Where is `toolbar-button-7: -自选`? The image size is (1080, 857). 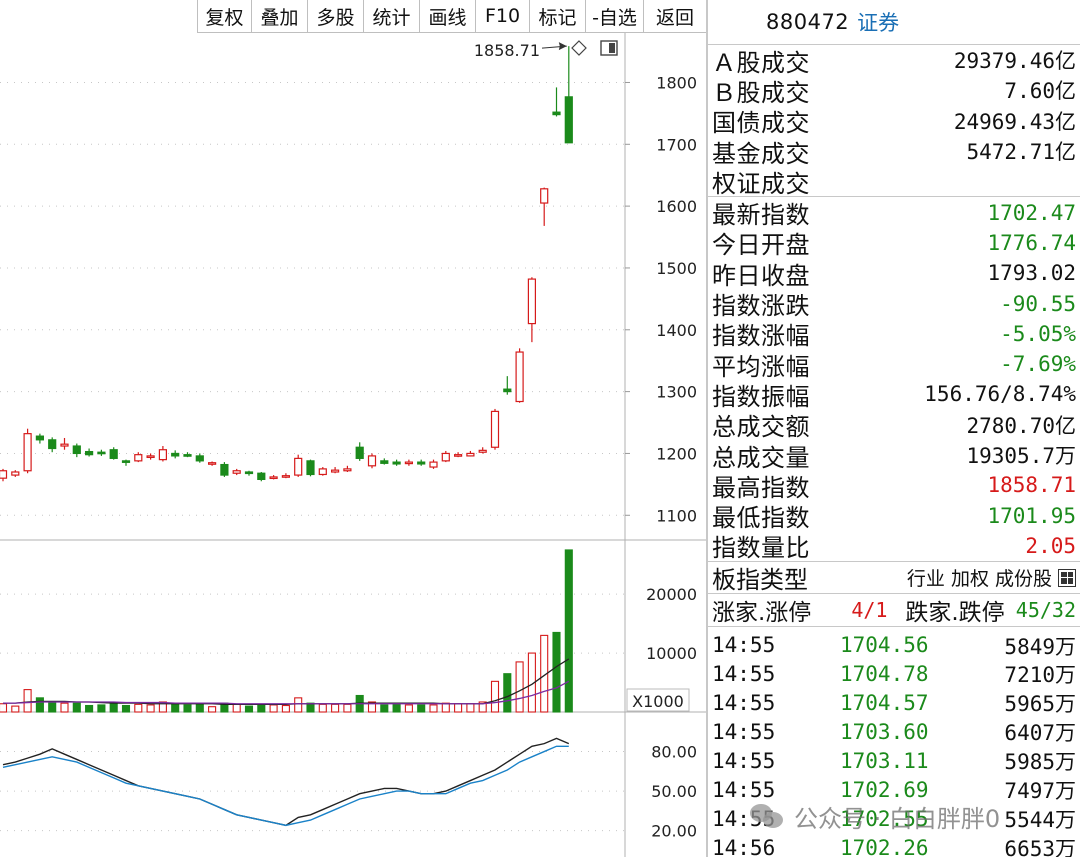 toolbar-button-7: -自选 is located at coordinates (614, 16).